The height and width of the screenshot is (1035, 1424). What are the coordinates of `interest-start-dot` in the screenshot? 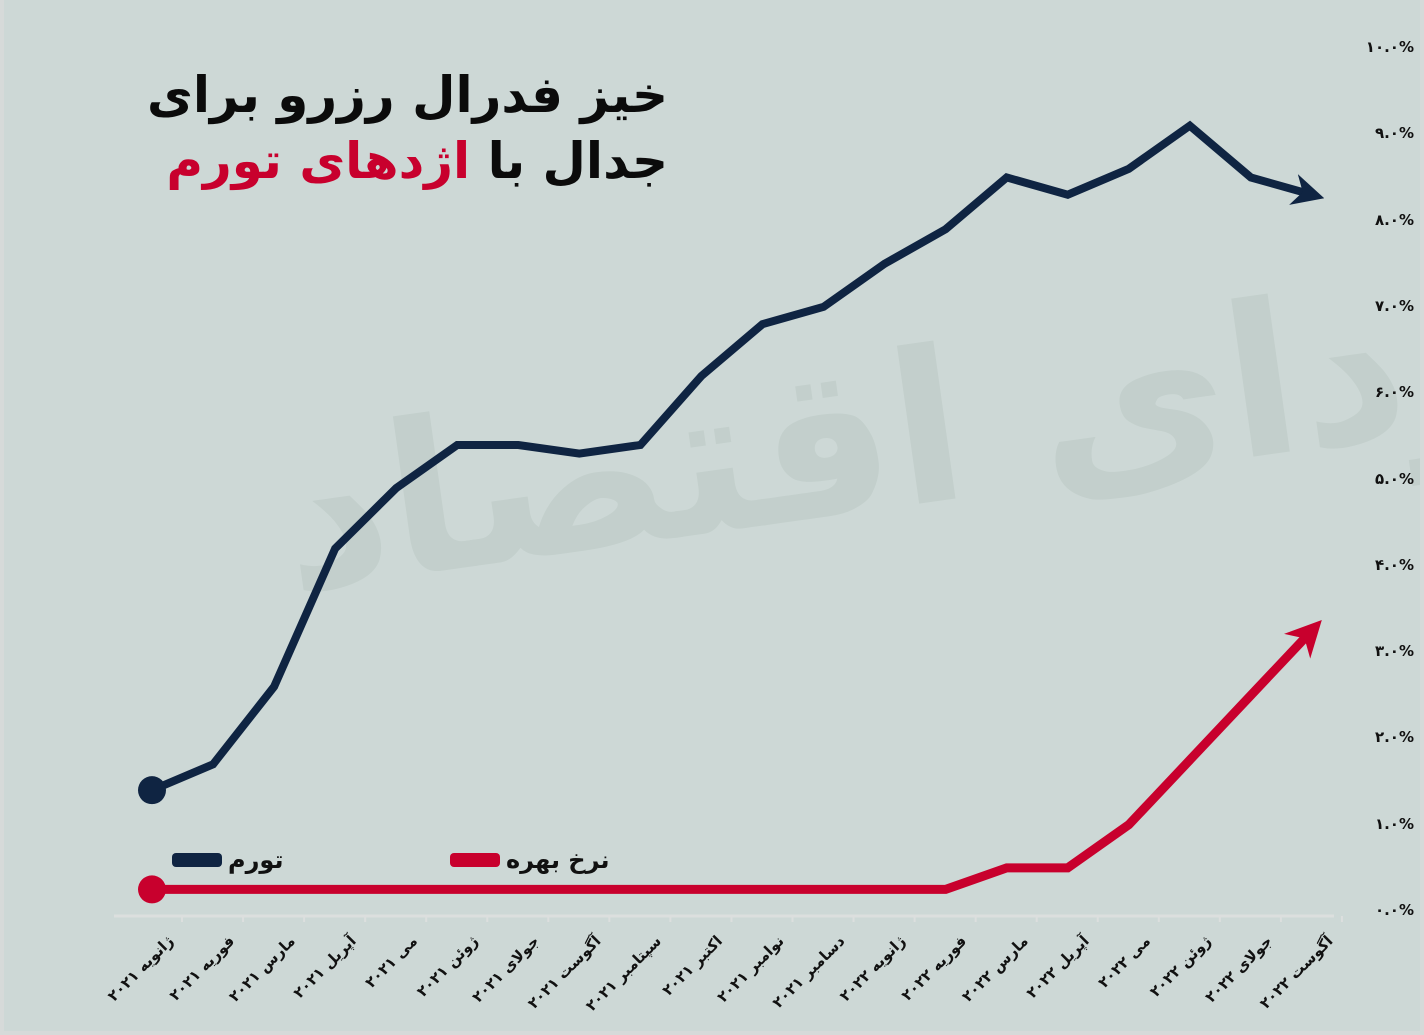 It's located at (152, 889).